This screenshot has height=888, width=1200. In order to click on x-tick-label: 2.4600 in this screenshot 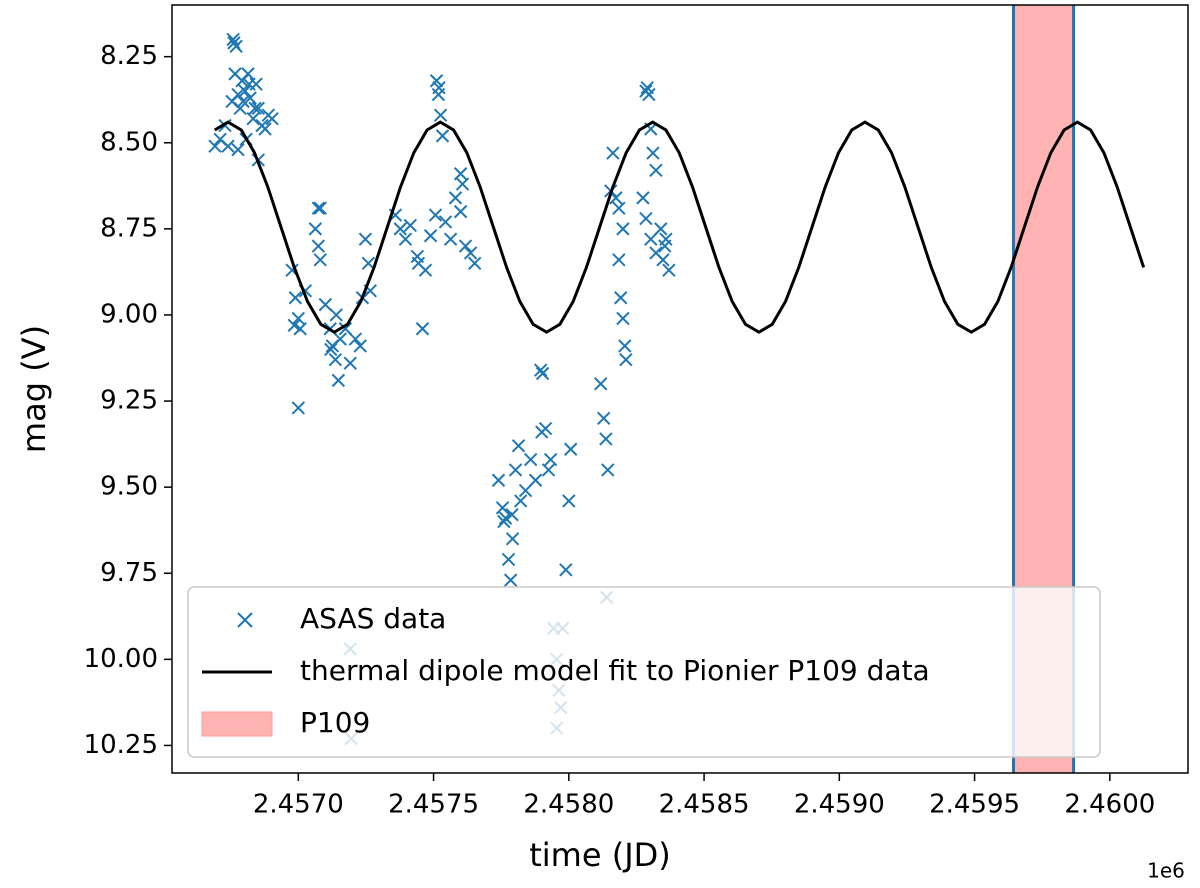, I will do `click(1109, 805)`.